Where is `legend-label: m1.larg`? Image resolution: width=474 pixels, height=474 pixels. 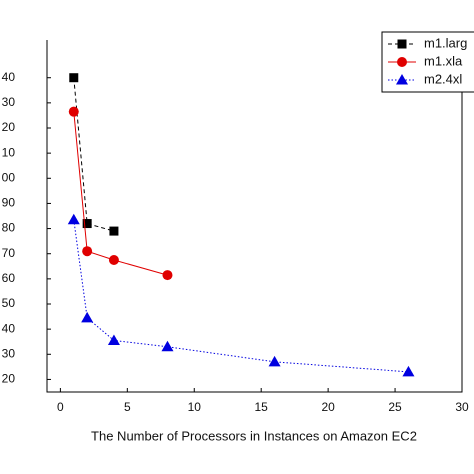 legend-label: m1.larg is located at coordinates (445, 42).